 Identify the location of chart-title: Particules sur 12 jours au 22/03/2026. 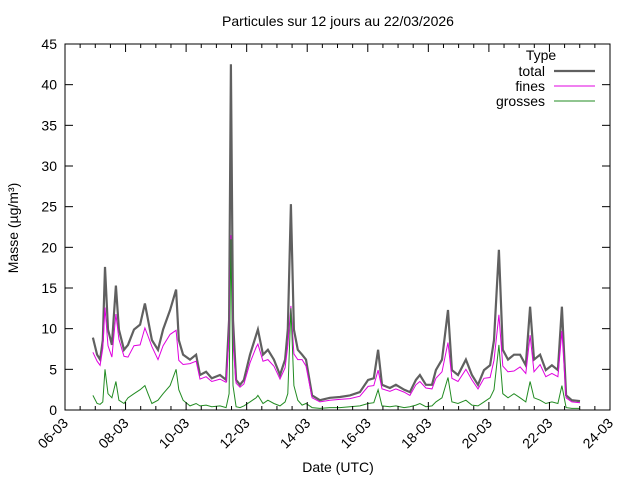
(338, 21).